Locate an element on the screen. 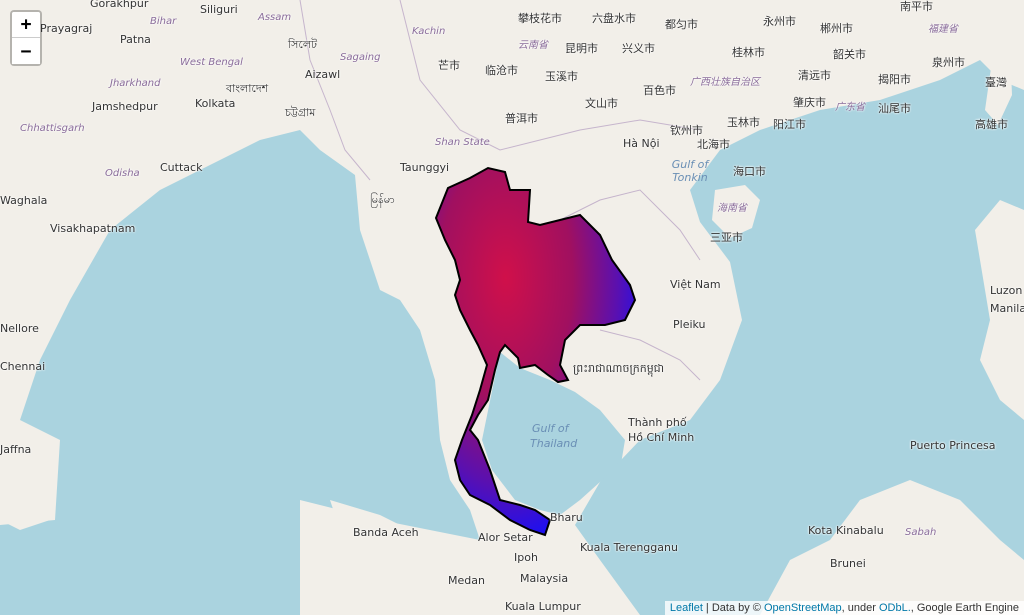 Image resolution: width=1024 pixels, height=615 pixels. place-label: 玉溪市 is located at coordinates (561, 76).